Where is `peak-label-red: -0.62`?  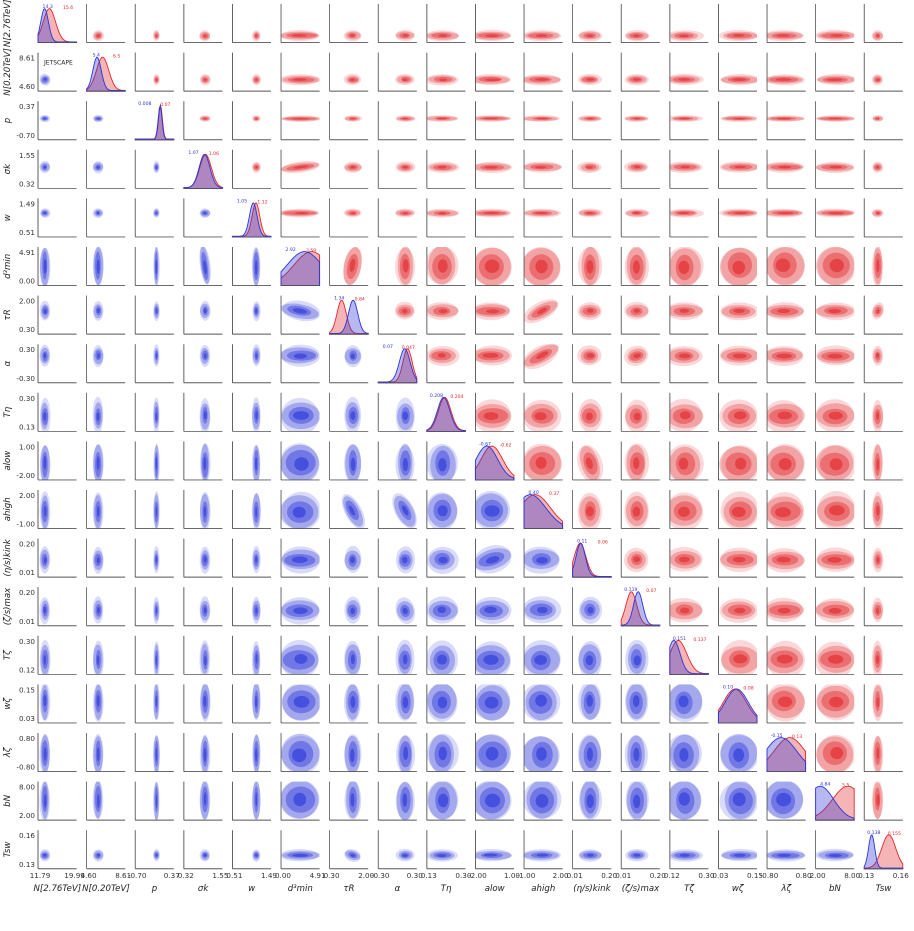
peak-label-red: -0.62 is located at coordinates (506, 445).